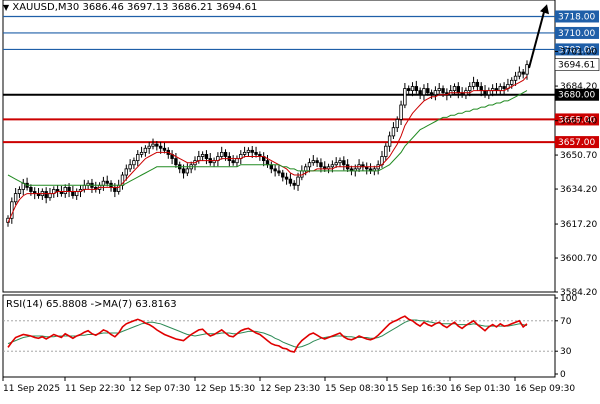 This screenshot has width=600, height=404. Describe the element at coordinates (160, 389) in the screenshot. I see `x-tick-label: 12 Sep 07:30` at that location.